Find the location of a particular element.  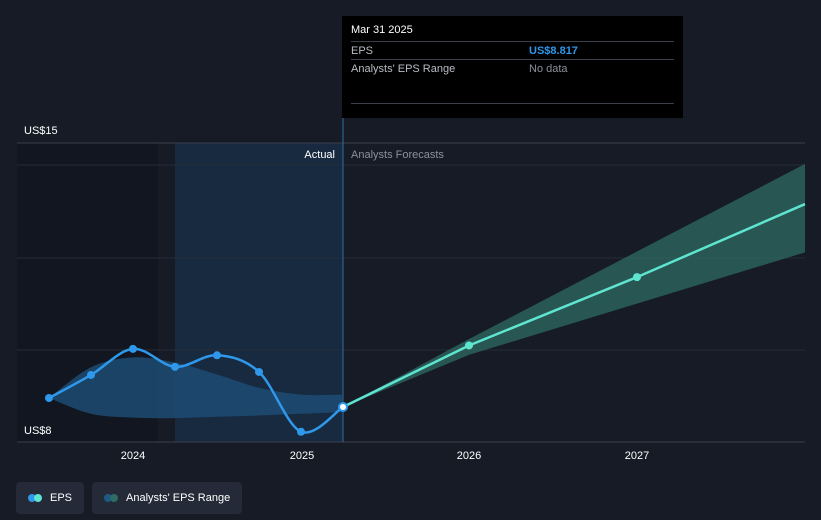

x-tick-label-2026: 2026 is located at coordinates (469, 456).